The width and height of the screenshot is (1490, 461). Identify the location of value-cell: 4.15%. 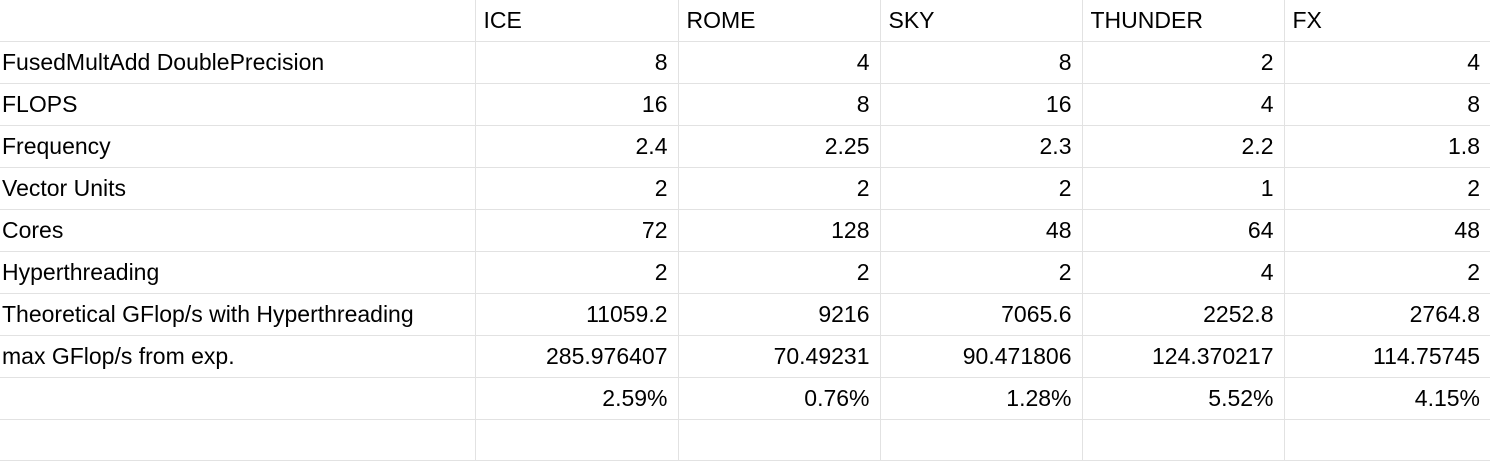
(1387, 398).